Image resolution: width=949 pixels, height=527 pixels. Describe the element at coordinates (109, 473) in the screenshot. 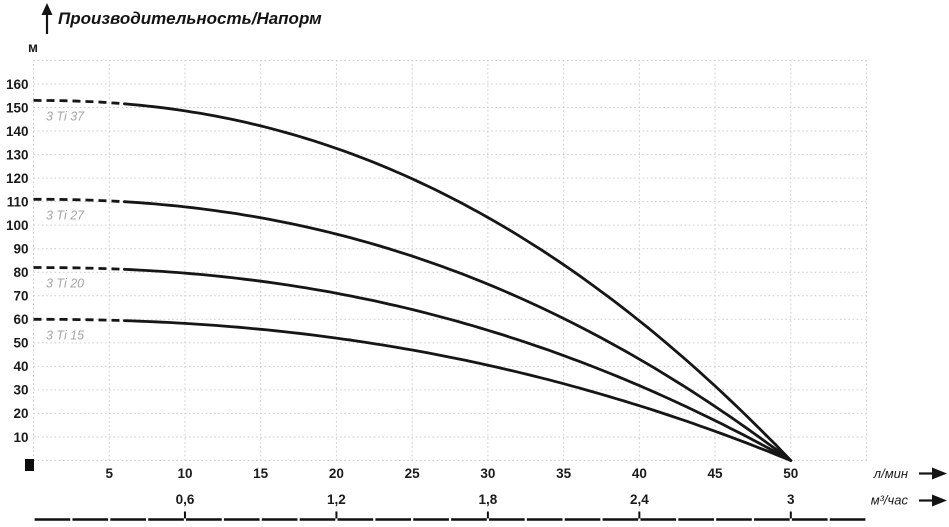

I see `x-tick-label-lpm: 5` at that location.